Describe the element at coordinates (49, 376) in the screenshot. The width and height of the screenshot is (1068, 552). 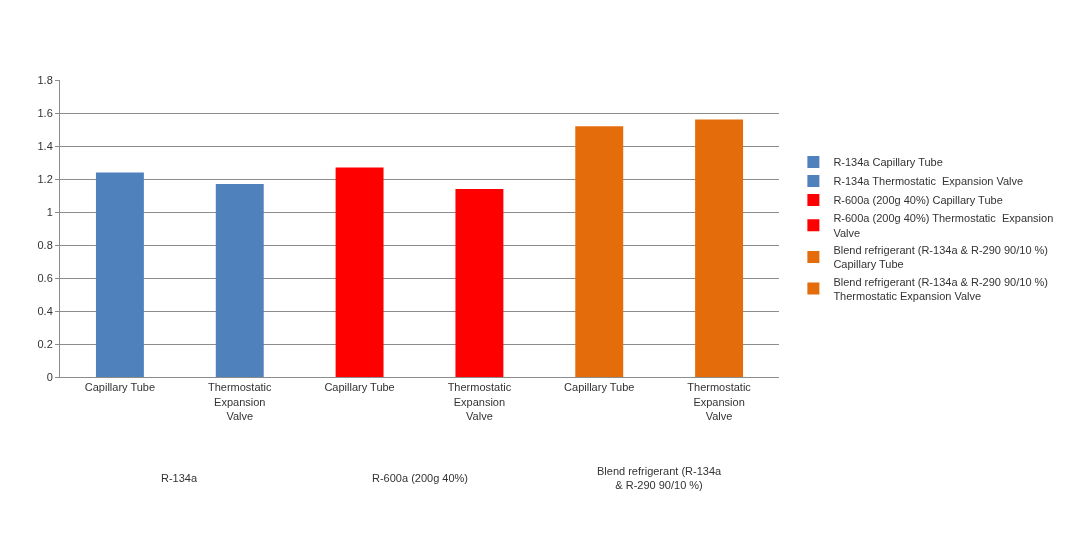
I see `y-tick-label: 0` at that location.